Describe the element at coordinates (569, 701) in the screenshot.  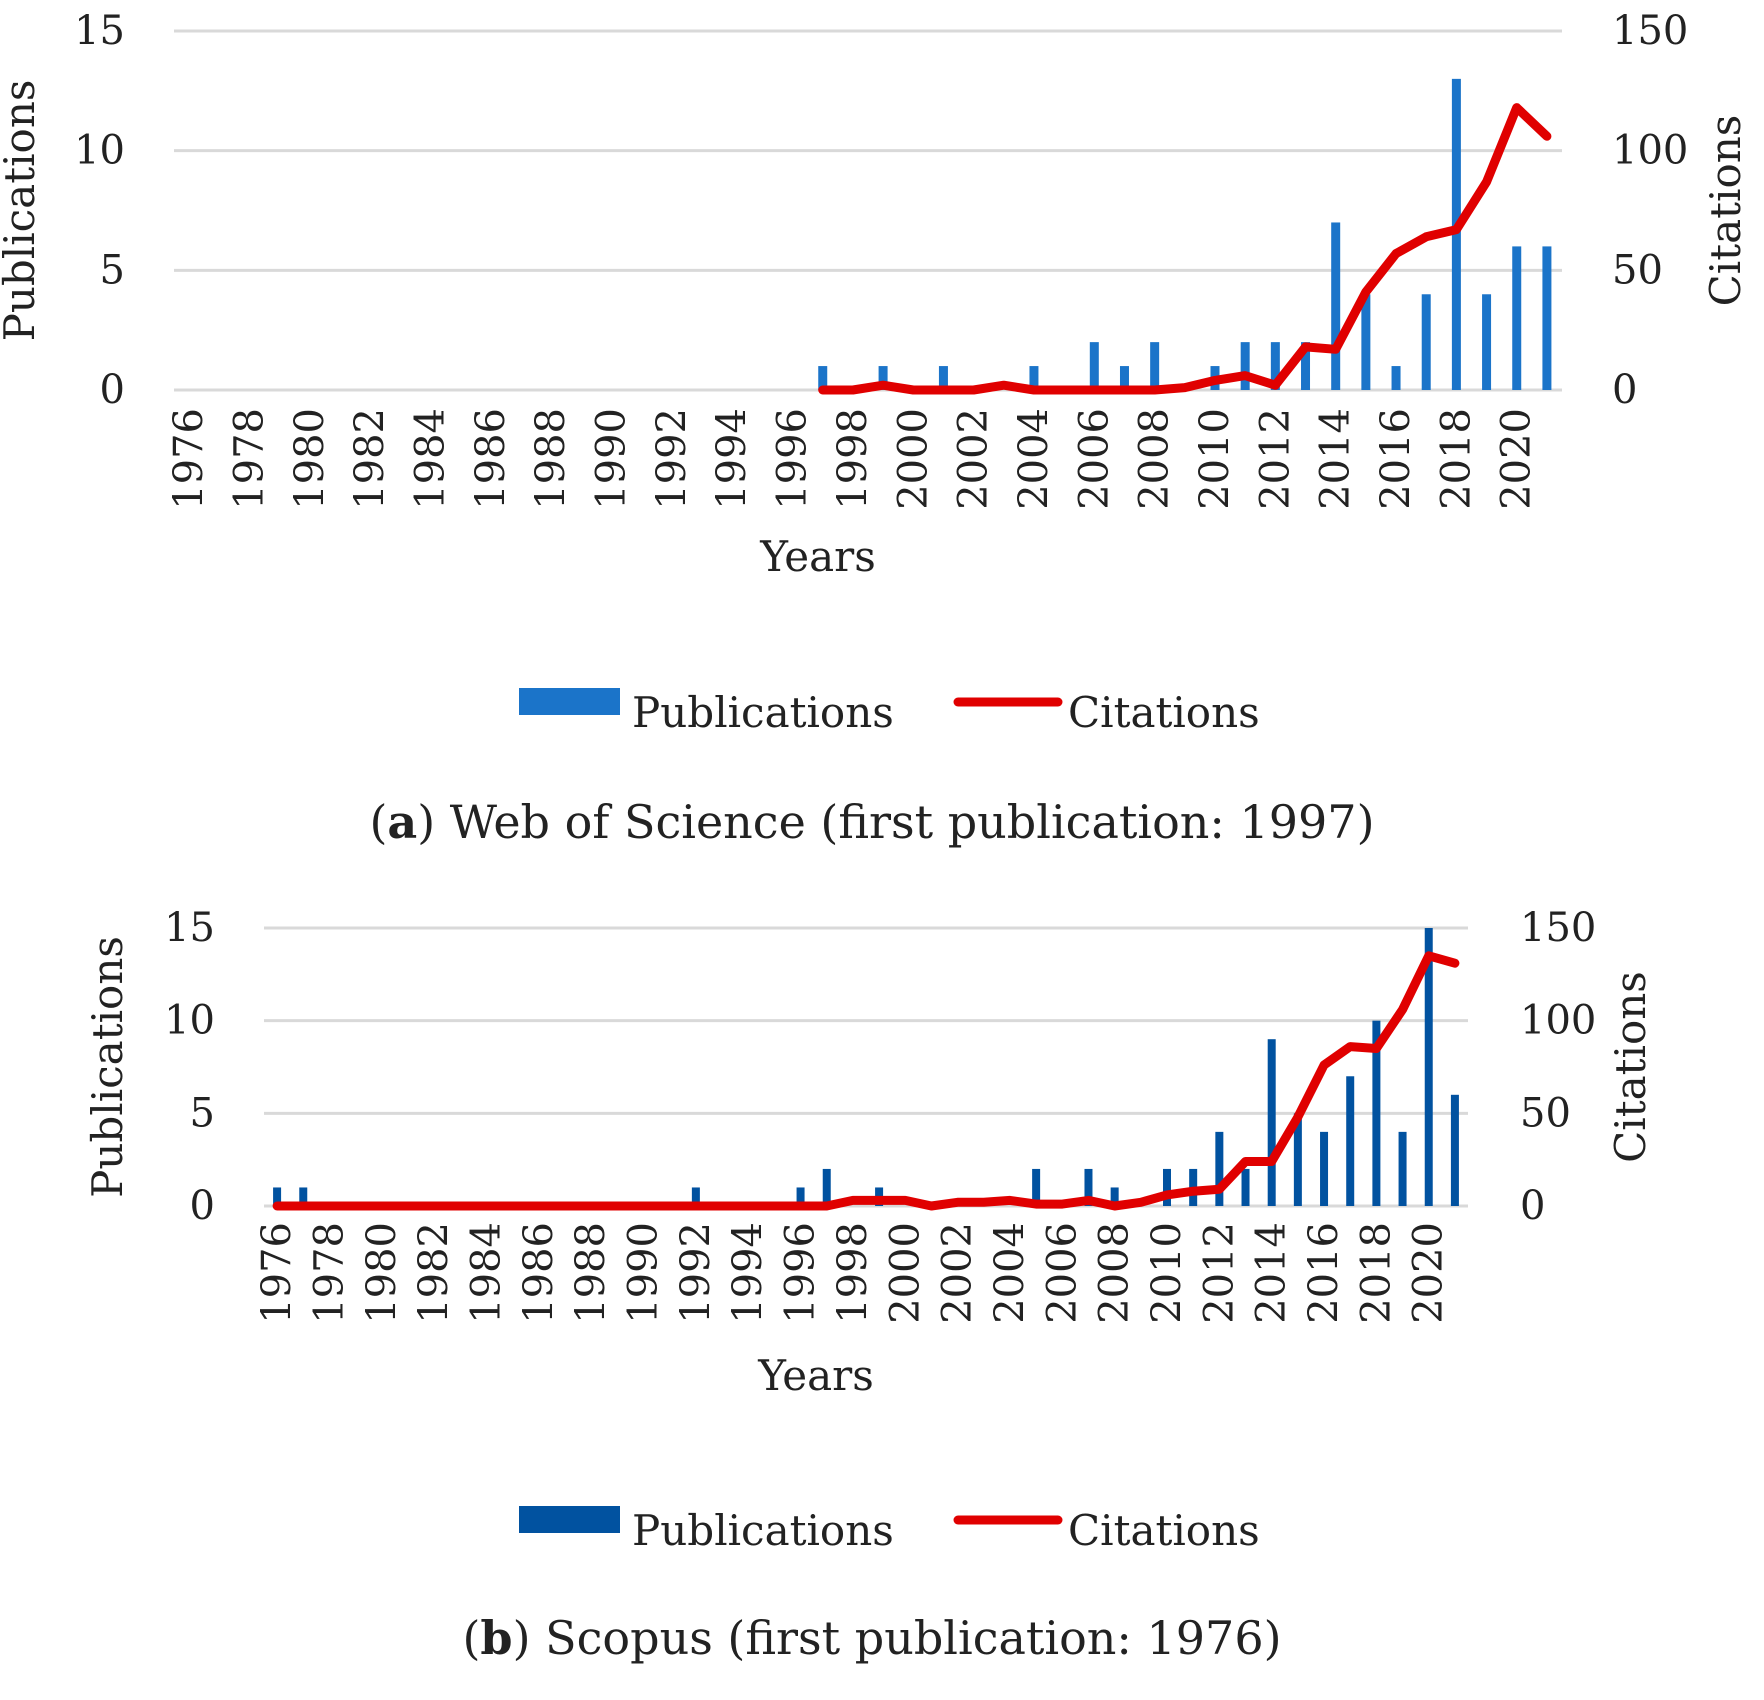
I see `legend-swatch-publications` at that location.